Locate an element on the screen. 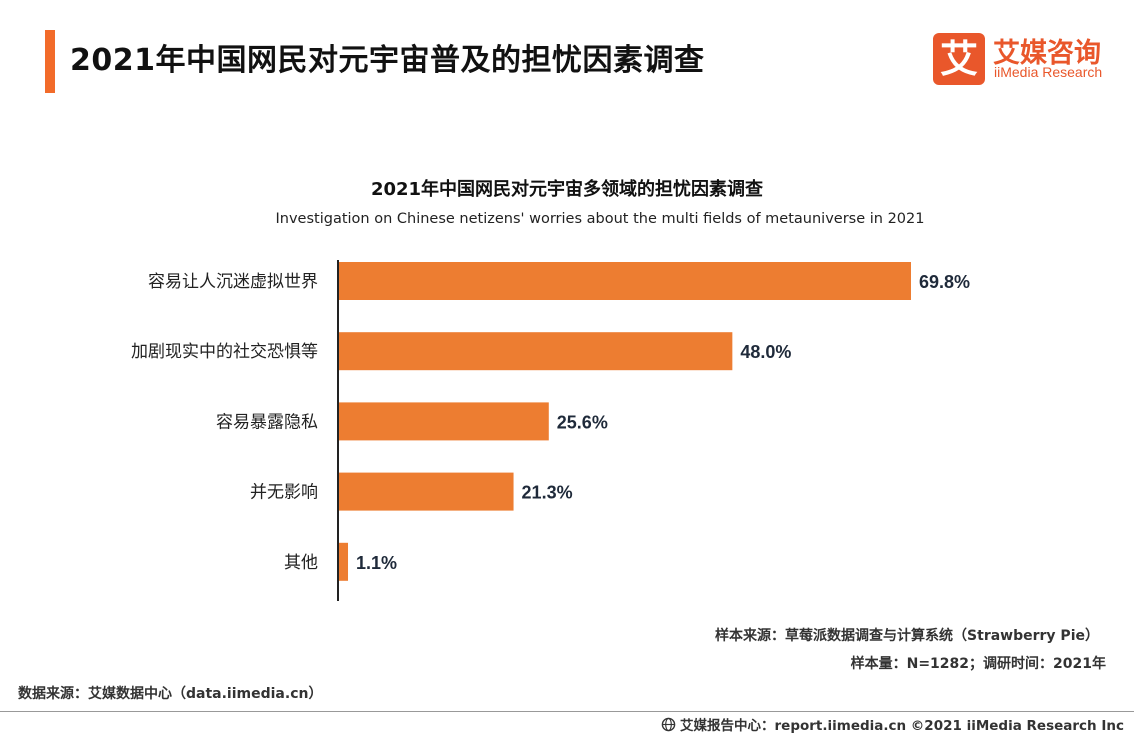 The image size is (1134, 737). logo-en-text: iiMedia Research is located at coordinates (1048, 72).